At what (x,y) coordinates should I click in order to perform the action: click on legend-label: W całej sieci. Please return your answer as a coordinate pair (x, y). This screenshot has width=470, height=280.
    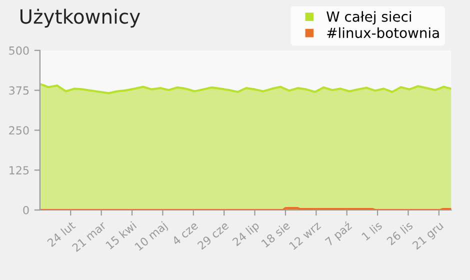
    Looking at the image, I should click on (368, 18).